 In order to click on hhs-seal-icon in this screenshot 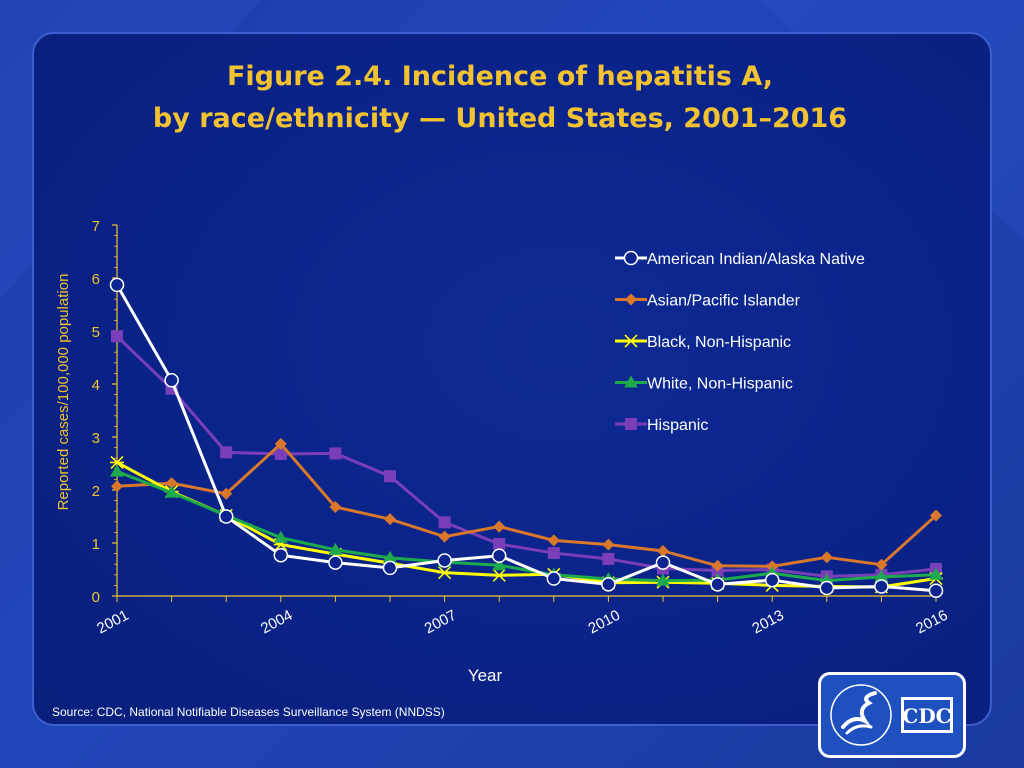, I will do `click(861, 715)`.